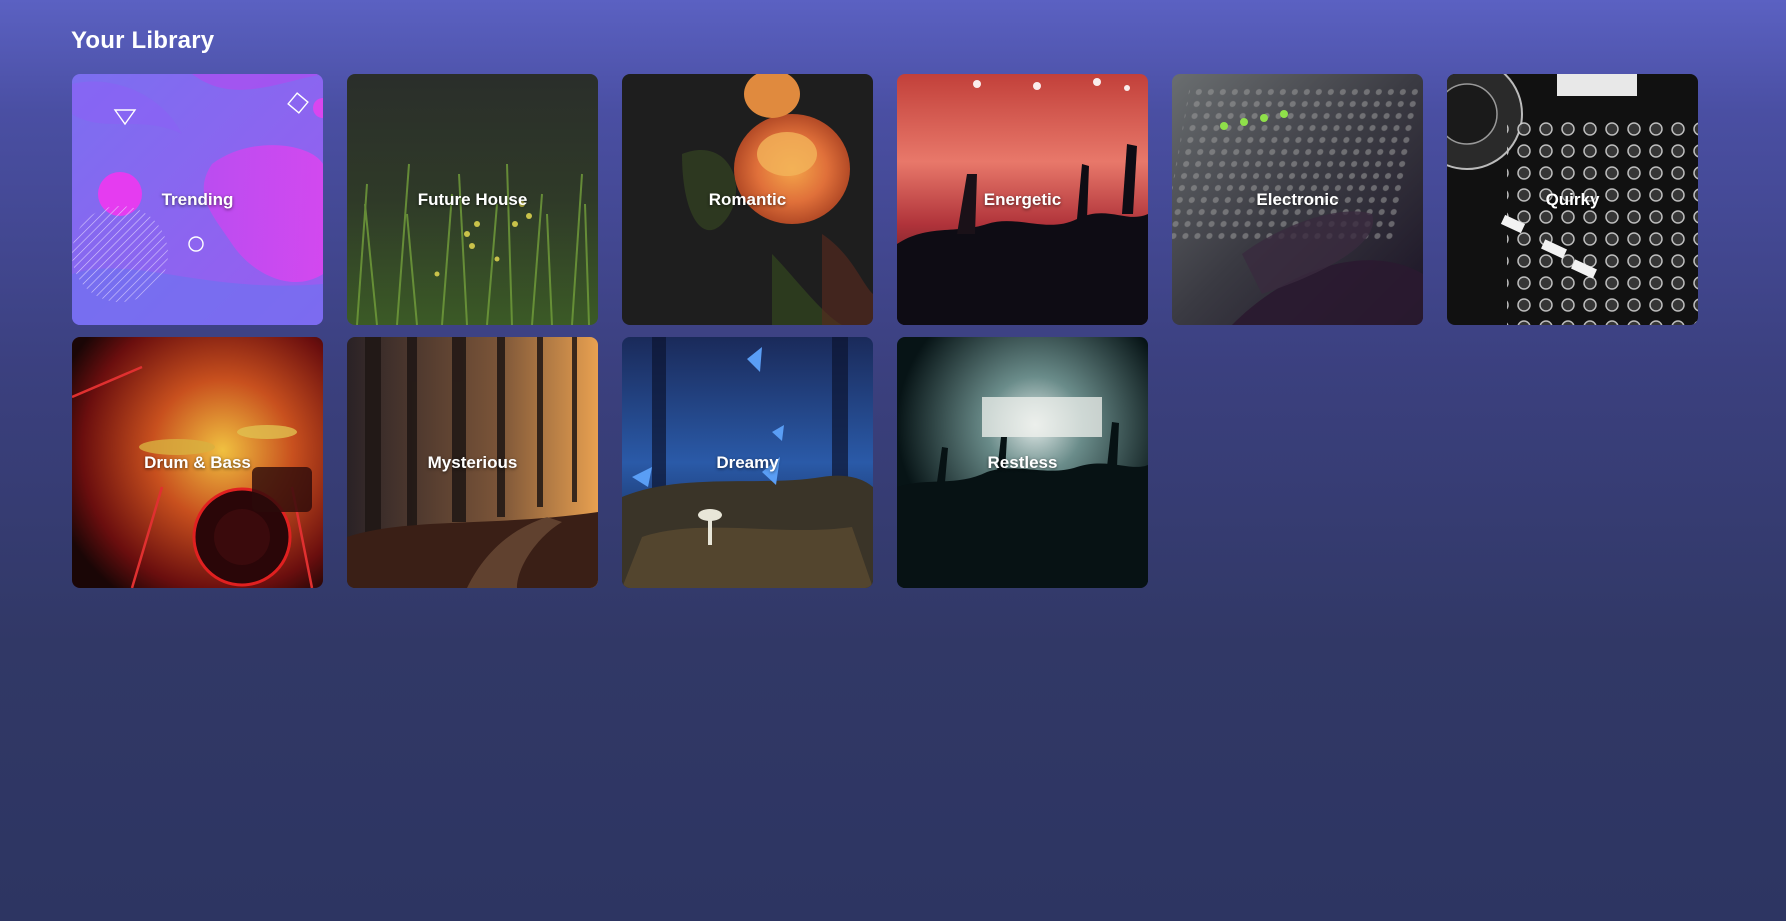 Image resolution: width=1786 pixels, height=921 pixels. I want to click on tile-label: Energetic, so click(1022, 199).